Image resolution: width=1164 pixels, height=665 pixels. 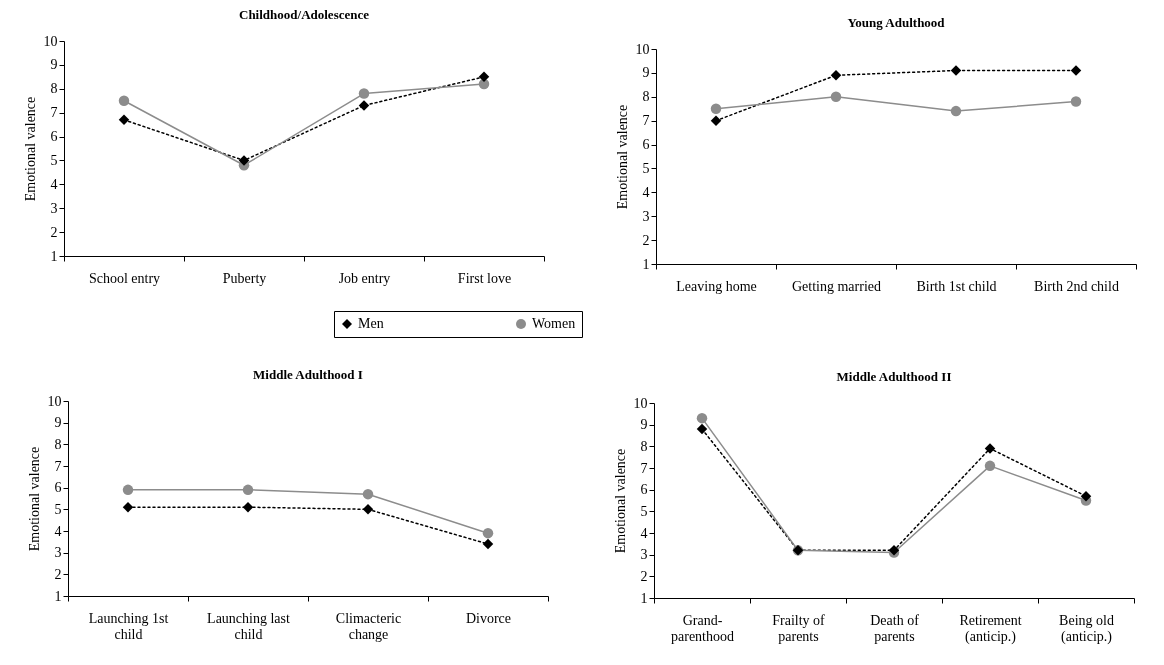 What do you see at coordinates (956, 286) in the screenshot?
I see `x-tick-label: Birth 1st child` at bounding box center [956, 286].